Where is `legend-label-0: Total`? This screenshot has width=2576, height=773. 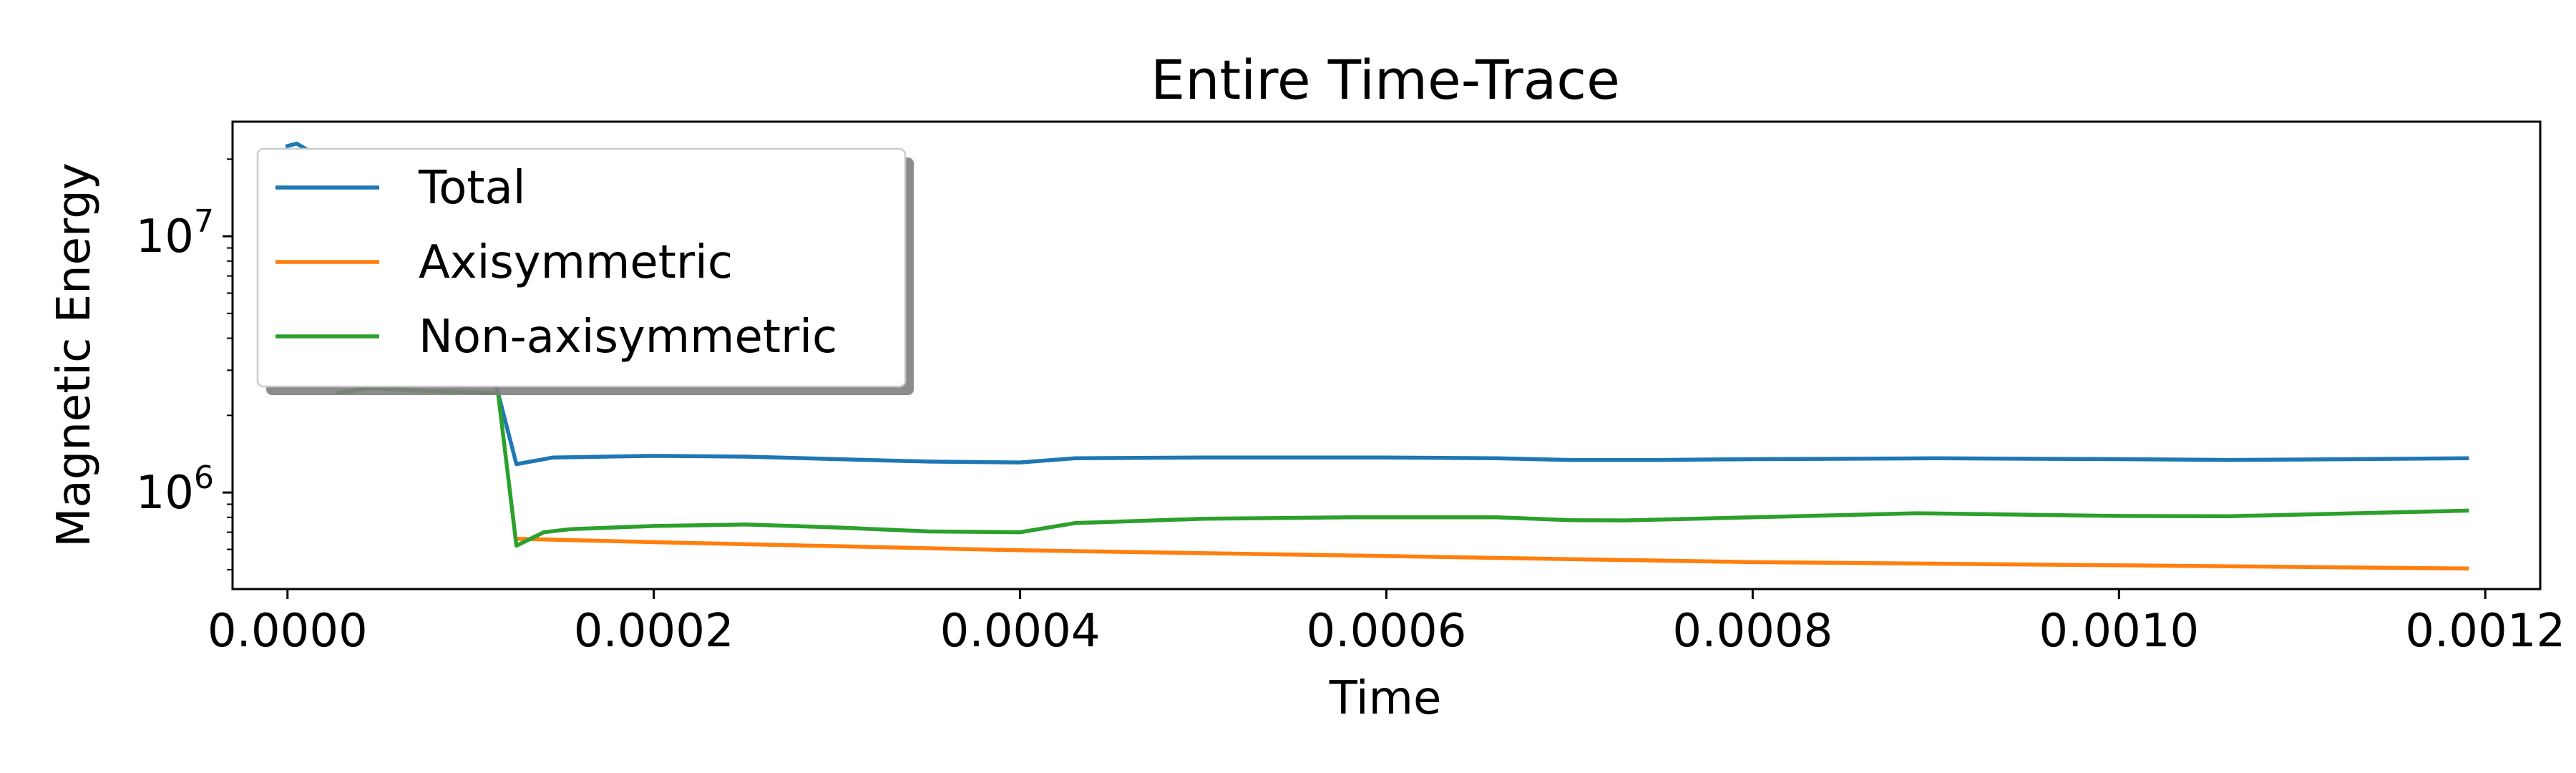 legend-label-0: Total is located at coordinates (471, 188).